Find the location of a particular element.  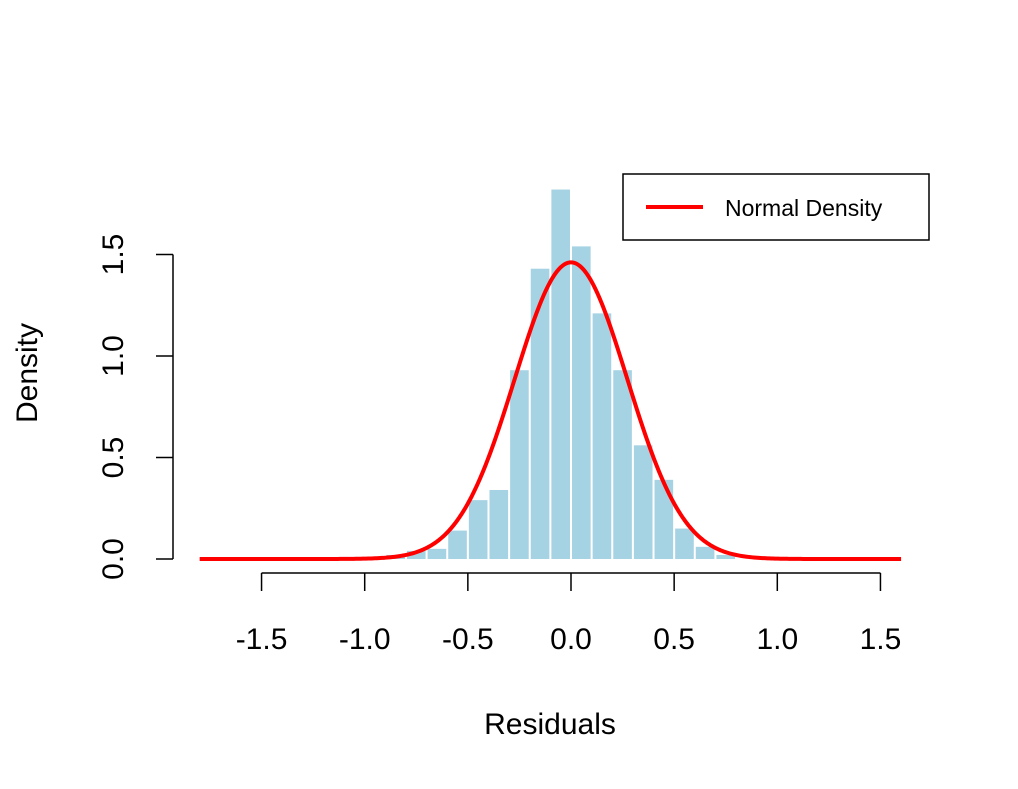

x-tick-label: -0.5 is located at coordinates (468, 639).